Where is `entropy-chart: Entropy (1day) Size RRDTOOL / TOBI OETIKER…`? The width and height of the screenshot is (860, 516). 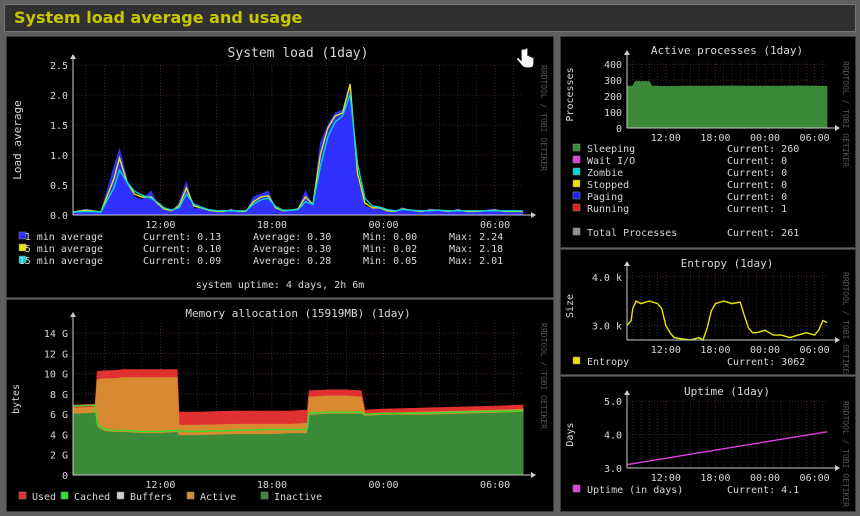 entropy-chart: Entropy (1day) Size RRDTOOL / TOBI OETIKER… is located at coordinates (707, 315).